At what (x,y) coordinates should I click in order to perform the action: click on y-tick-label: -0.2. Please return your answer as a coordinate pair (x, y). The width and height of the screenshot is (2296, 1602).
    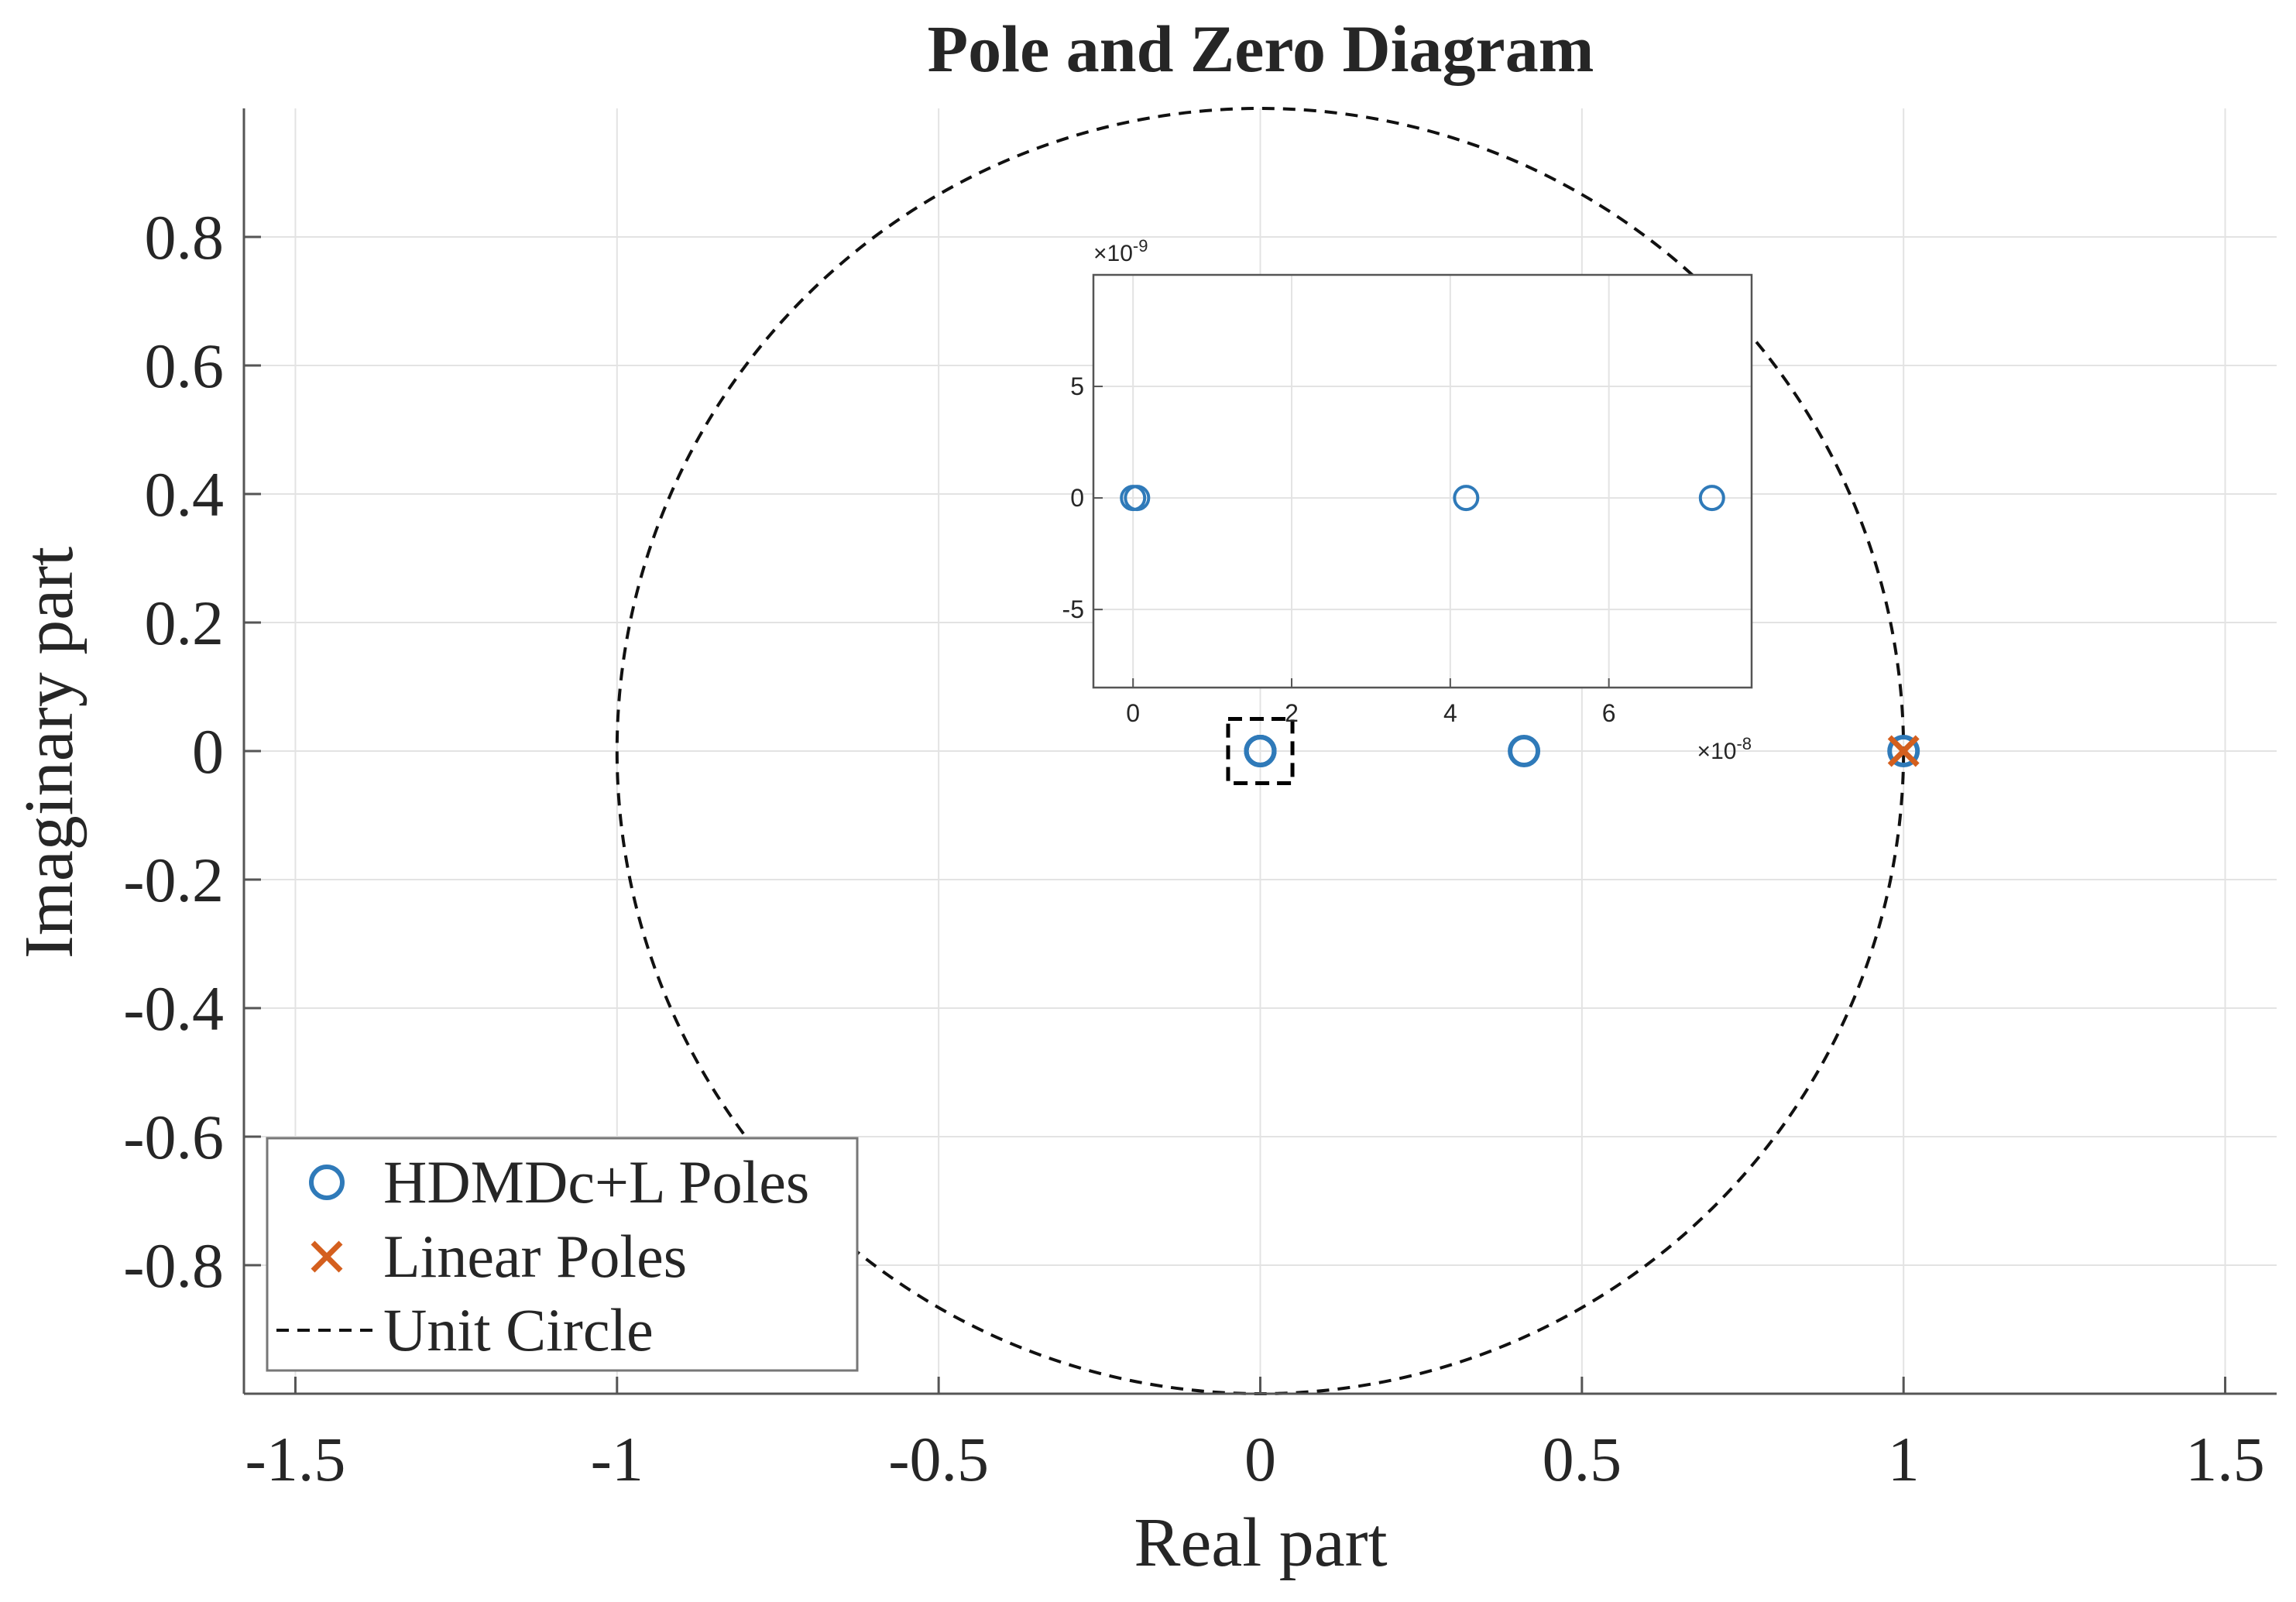
    Looking at the image, I should click on (173, 880).